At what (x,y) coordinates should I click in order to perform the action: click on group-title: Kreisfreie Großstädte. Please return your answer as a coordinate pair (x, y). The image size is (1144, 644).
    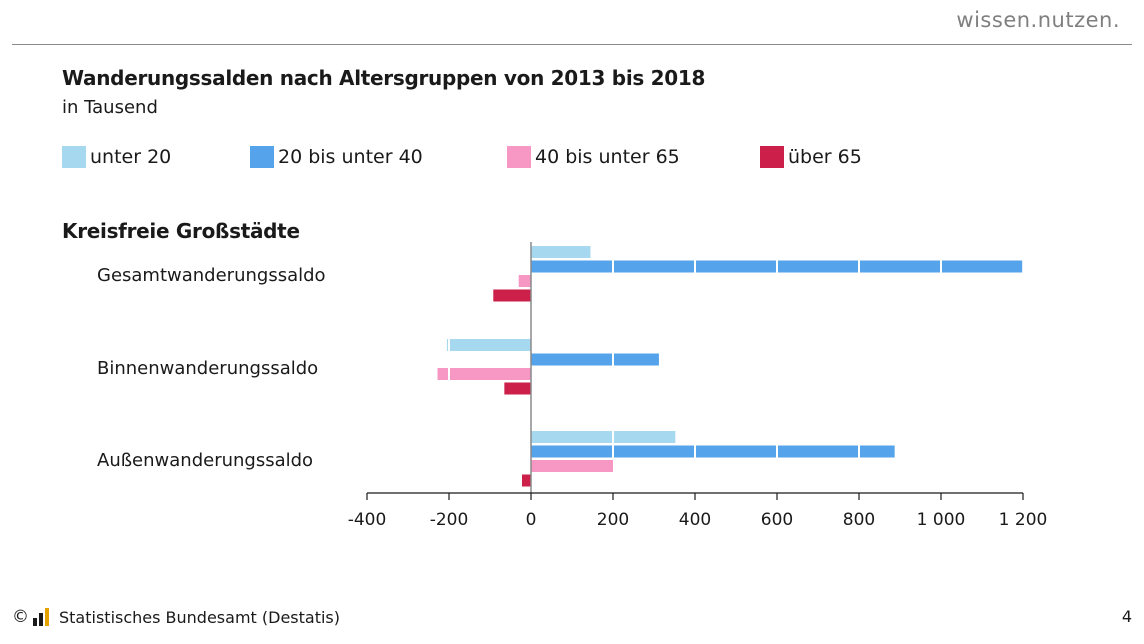
    Looking at the image, I should click on (181, 231).